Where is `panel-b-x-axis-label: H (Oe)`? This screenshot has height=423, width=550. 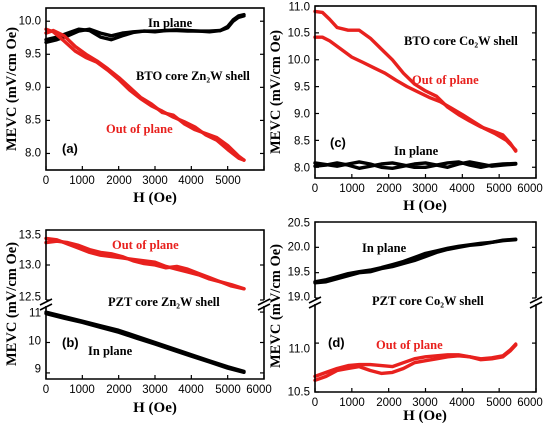
panel-b-x-axis-label: H (Oe) is located at coordinates (155, 408).